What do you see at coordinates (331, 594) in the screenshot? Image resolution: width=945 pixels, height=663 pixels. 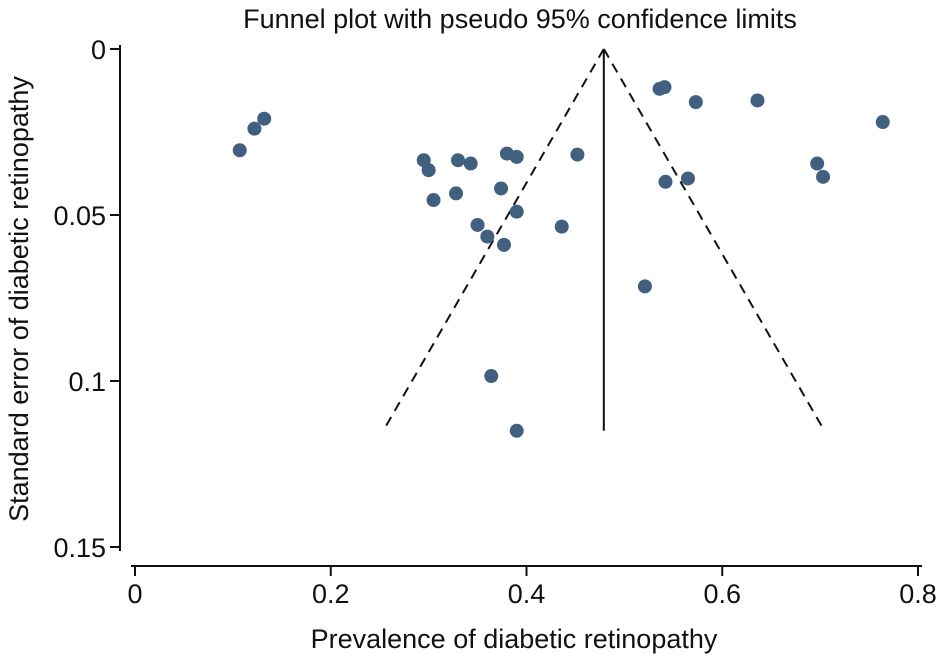 I see `x-tick-label: 0.2` at bounding box center [331, 594].